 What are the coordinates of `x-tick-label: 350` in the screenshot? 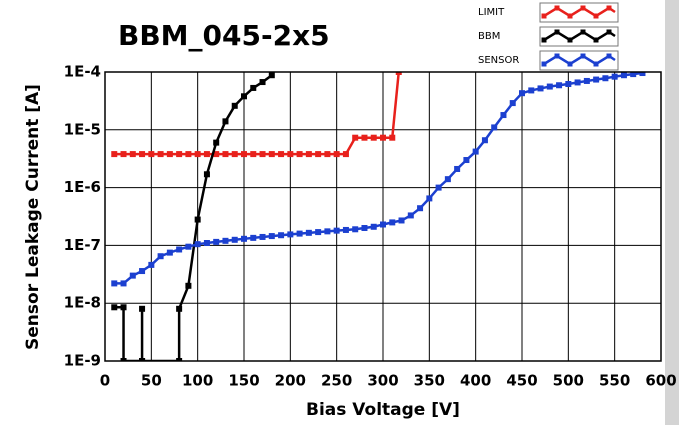 It's located at (429, 381).